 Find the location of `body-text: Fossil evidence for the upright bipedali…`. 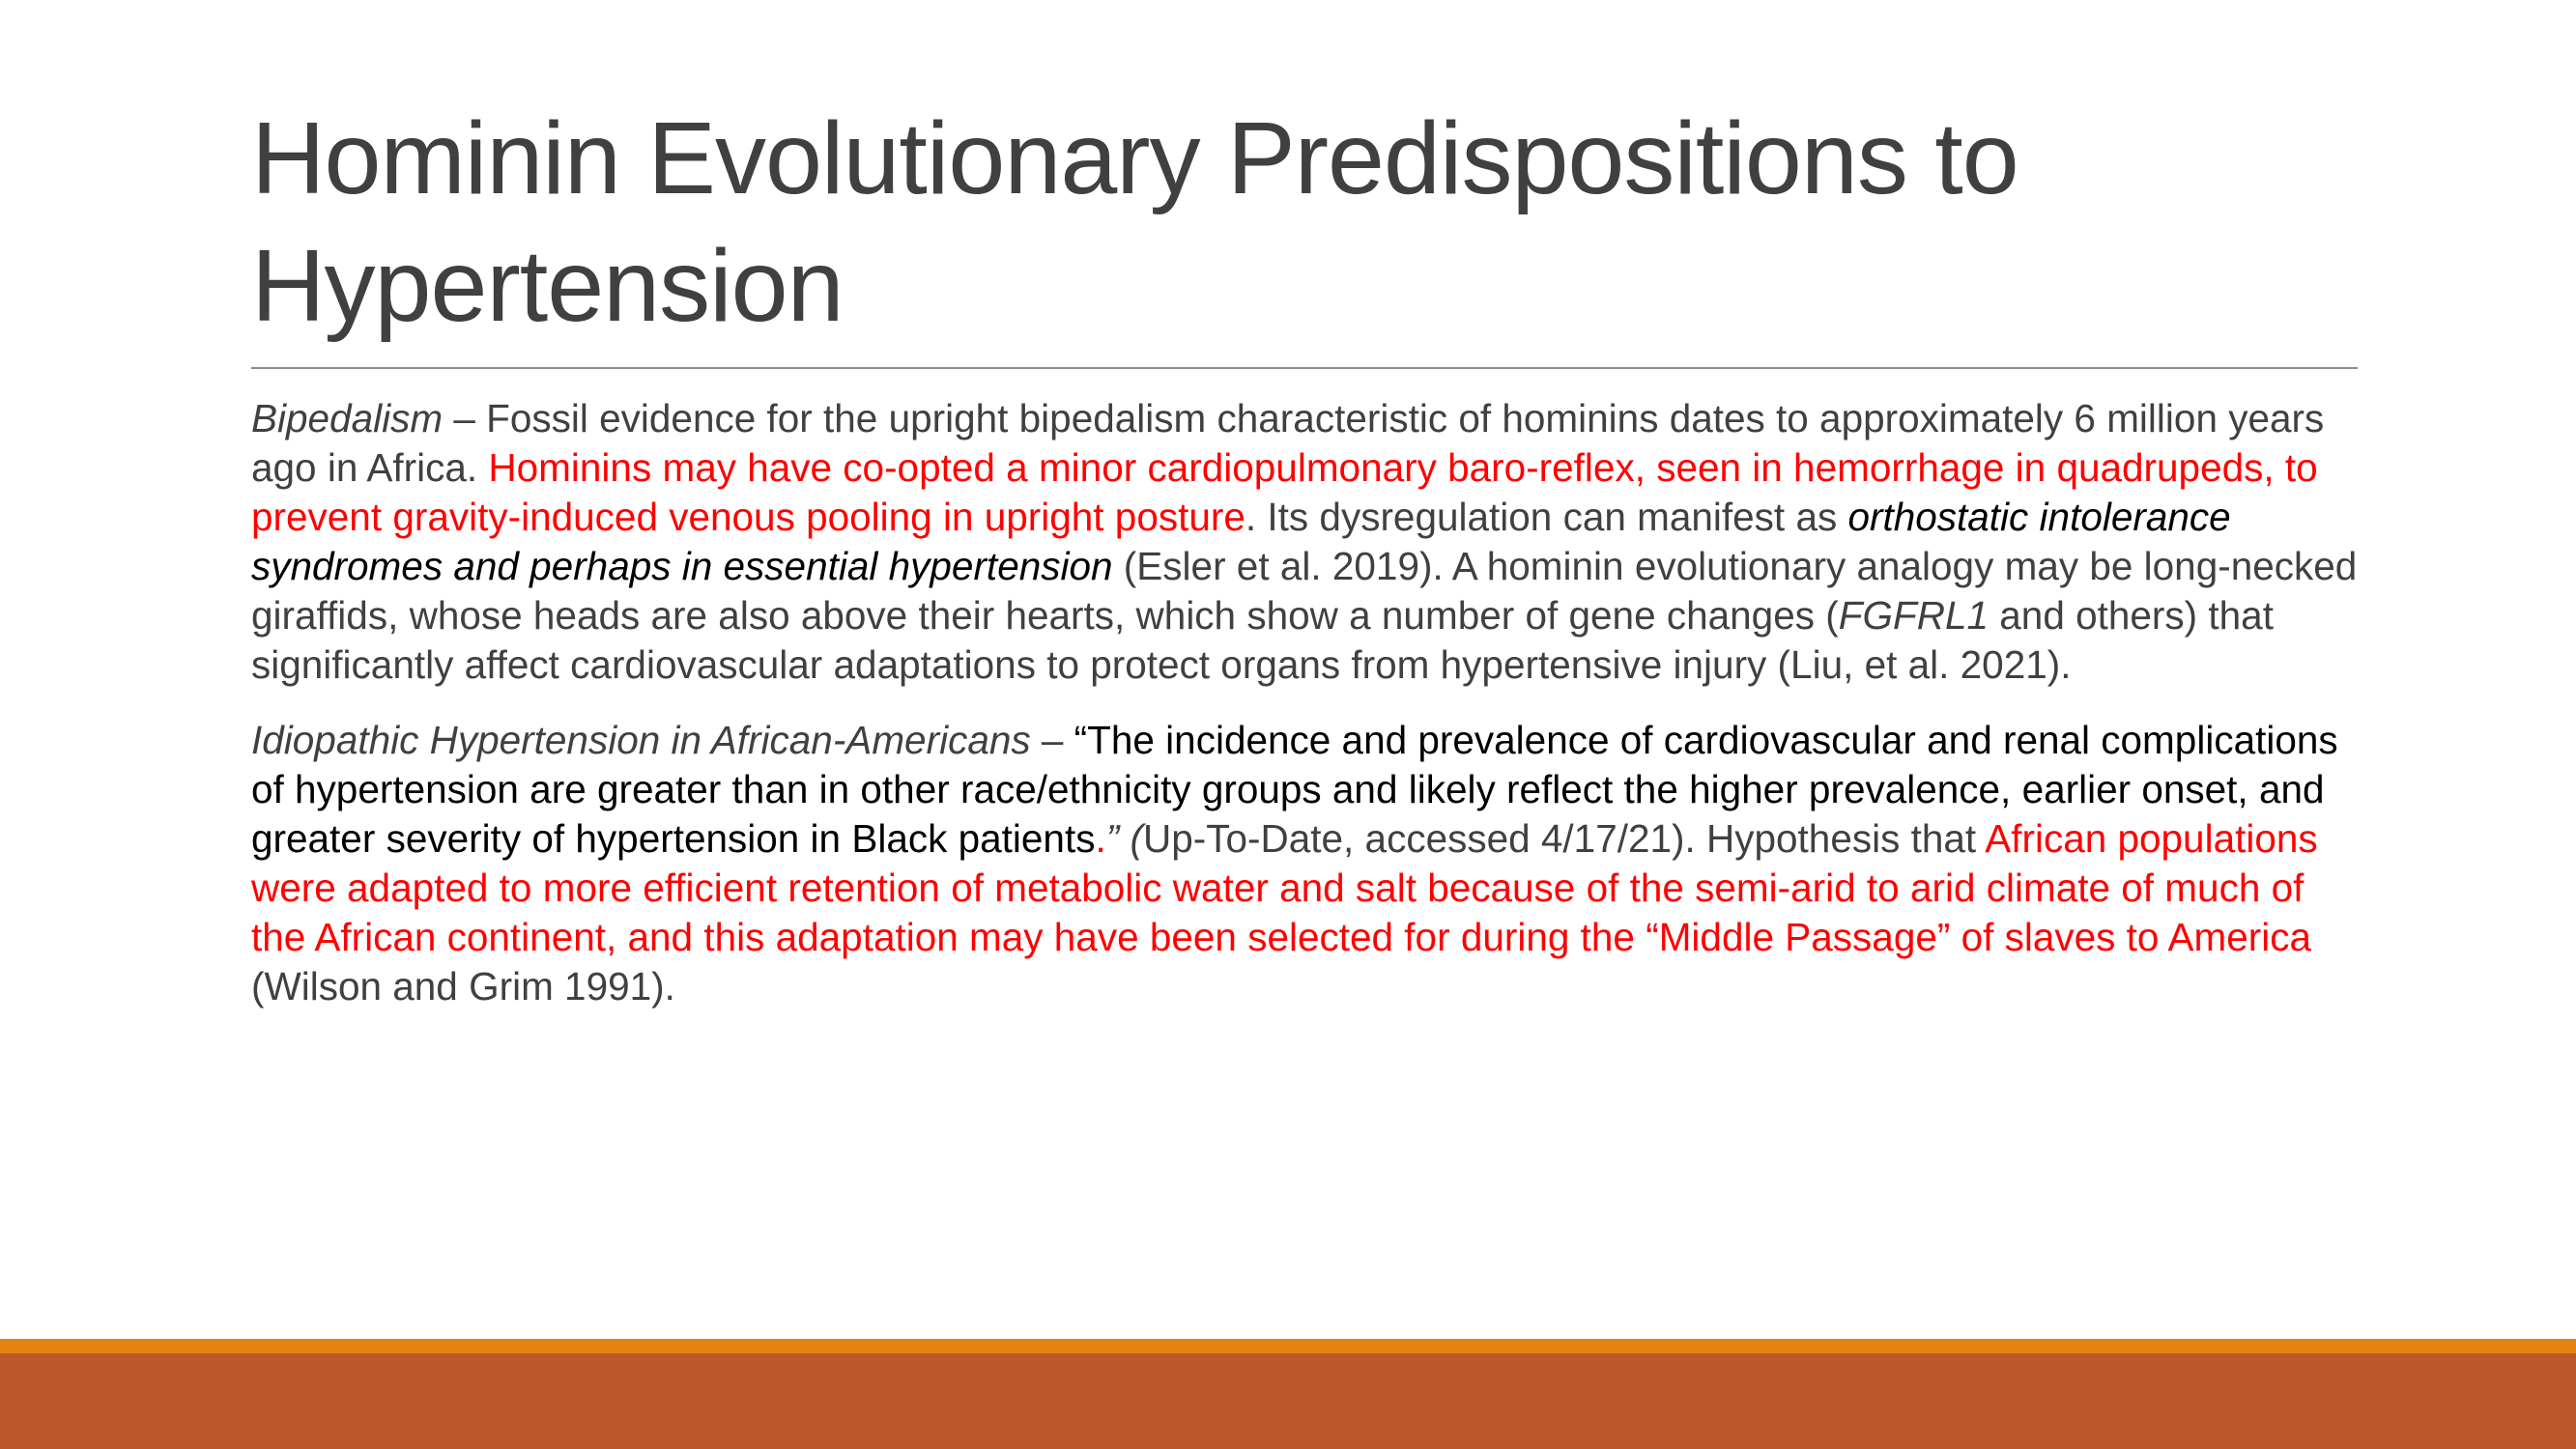

body-text: Fossil evidence for the upright bipedali… is located at coordinates (1288, 443).